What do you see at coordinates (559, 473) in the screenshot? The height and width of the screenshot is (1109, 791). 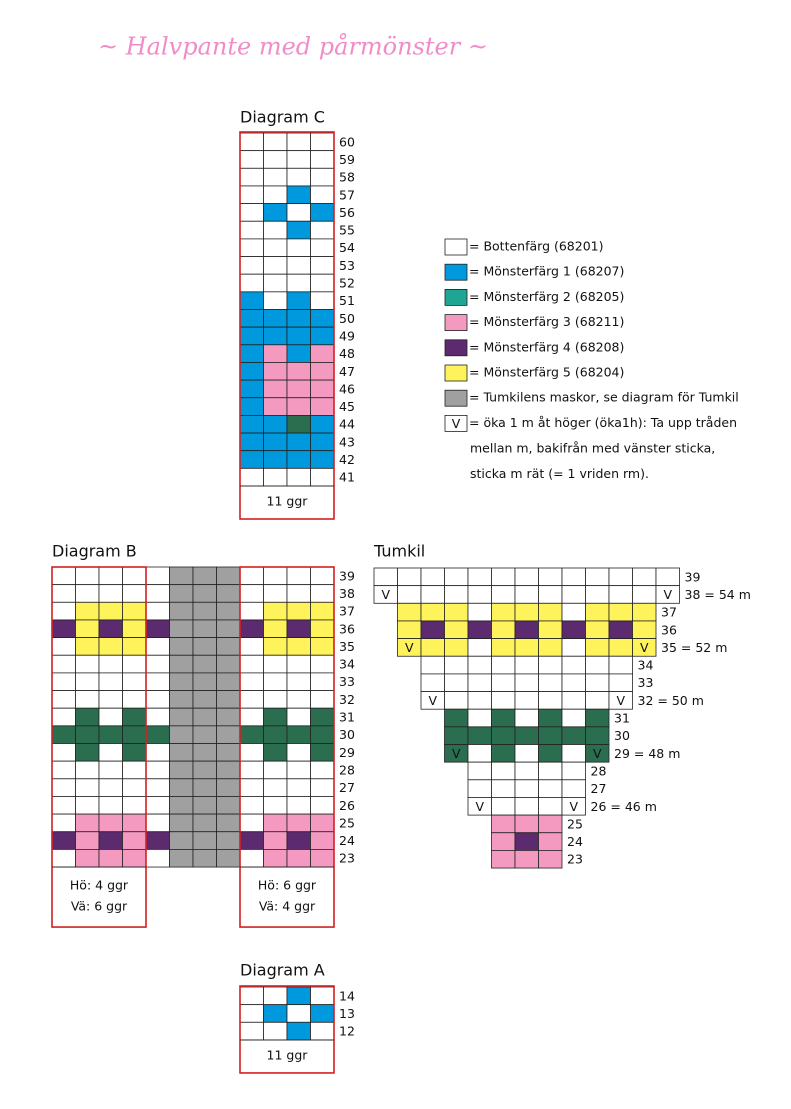 I see `legend-label: sticka m rät (= 1 vriden rm).` at bounding box center [559, 473].